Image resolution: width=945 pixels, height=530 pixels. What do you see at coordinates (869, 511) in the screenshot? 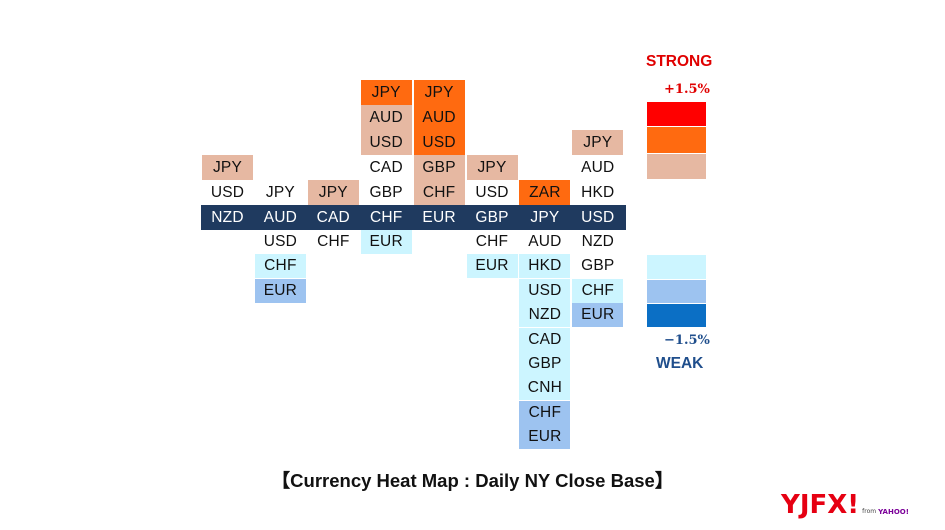
I see `logo-from-text: from` at bounding box center [869, 511].